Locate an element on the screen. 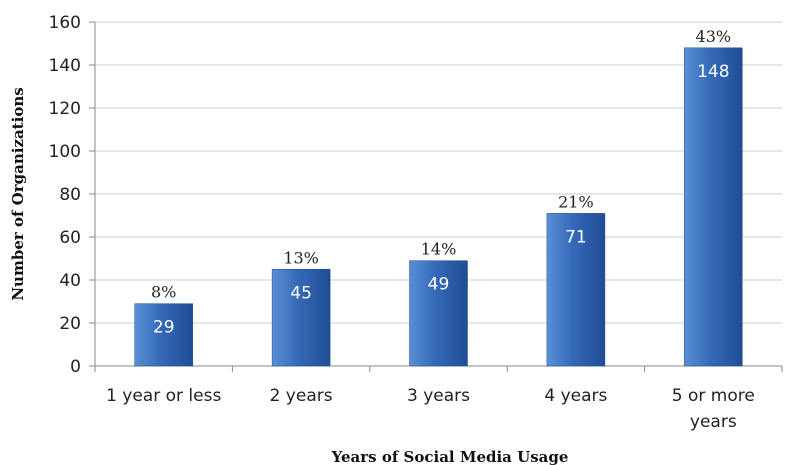 The height and width of the screenshot is (465, 798). y-tick-label: 160 is located at coordinates (65, 23).